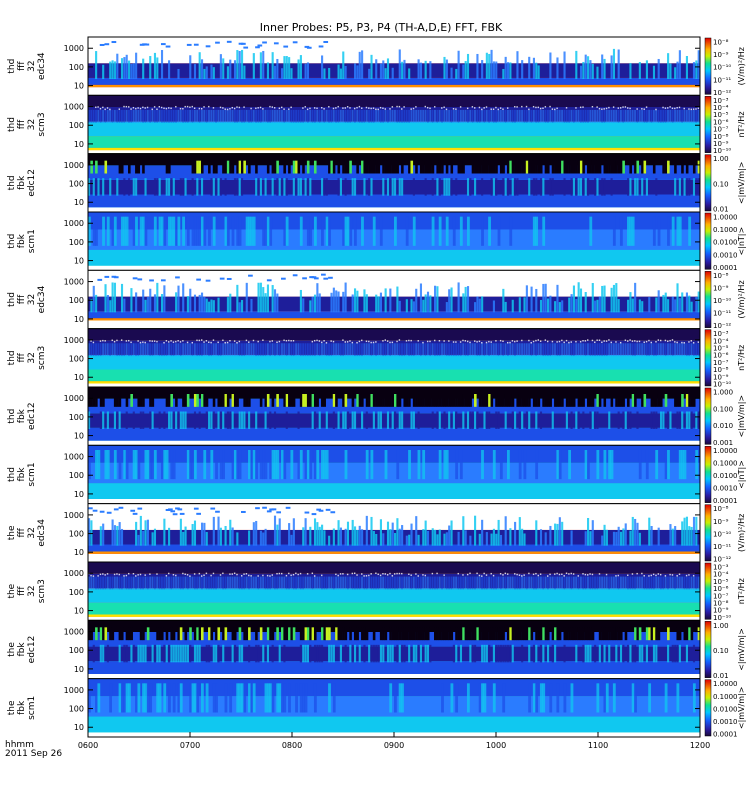 This screenshot has width=750, height=800. What do you see at coordinates (723, 393) in the screenshot?
I see `colorbar-tick: 1.000` at bounding box center [723, 393].